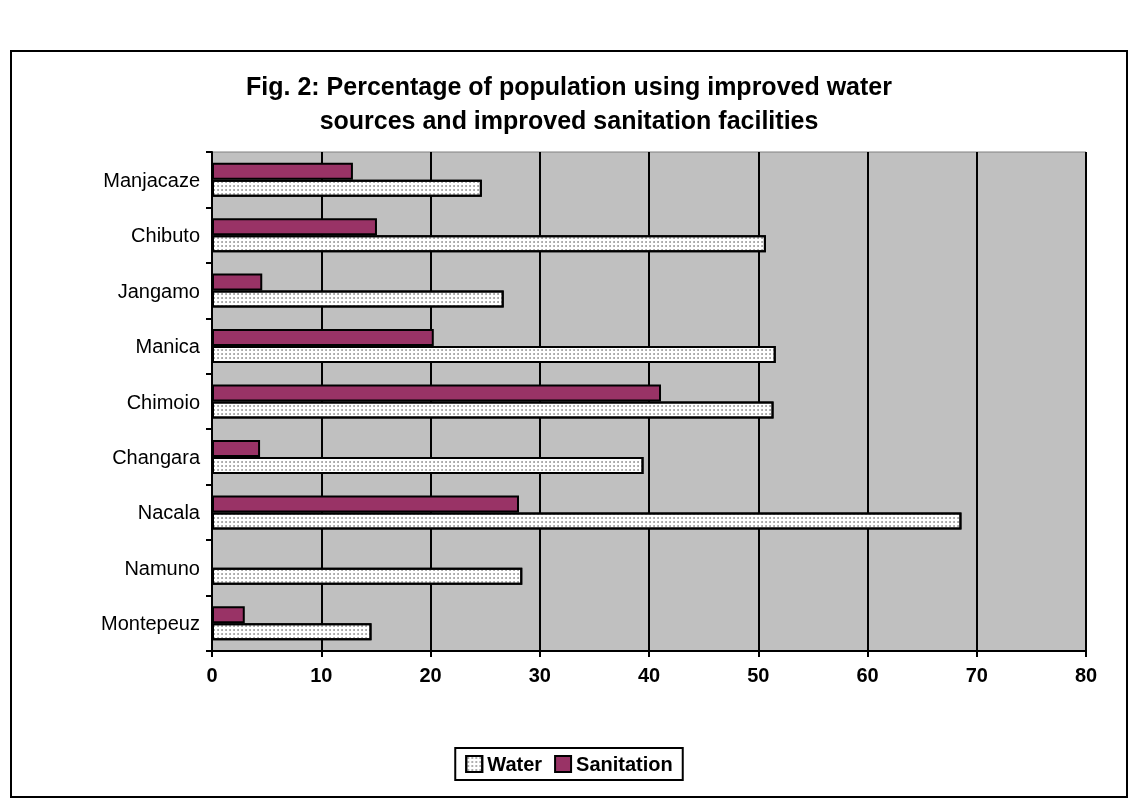 The width and height of the screenshot is (1142, 809). Describe the element at coordinates (158, 290) in the screenshot. I see `y-tick-label: Jangamo` at that location.